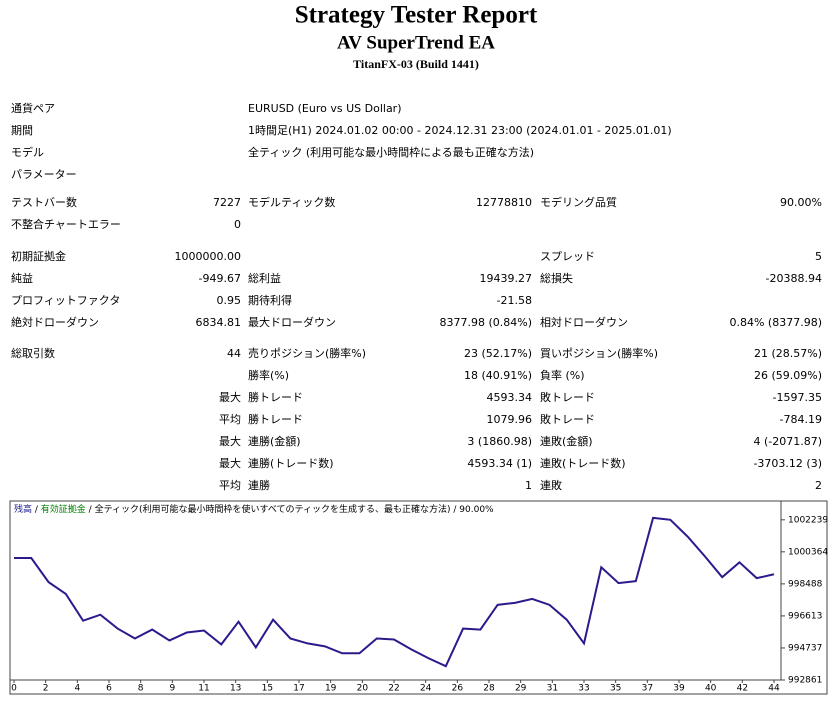 This screenshot has width=829, height=702. What do you see at coordinates (788, 375) in the screenshot?
I see `stat-value: 26 (59.09%)` at bounding box center [788, 375].